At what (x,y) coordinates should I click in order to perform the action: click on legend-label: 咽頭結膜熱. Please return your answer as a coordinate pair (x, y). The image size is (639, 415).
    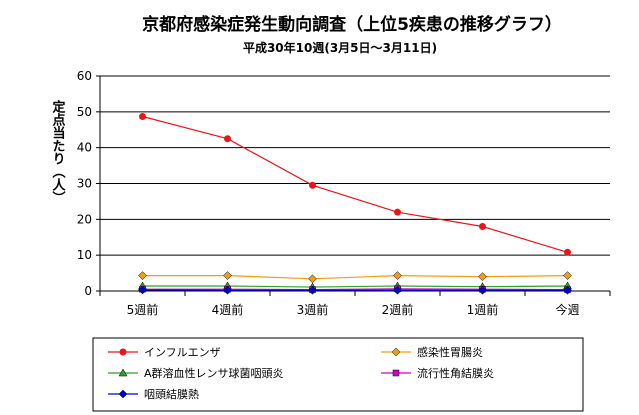
    Looking at the image, I should click on (171, 394).